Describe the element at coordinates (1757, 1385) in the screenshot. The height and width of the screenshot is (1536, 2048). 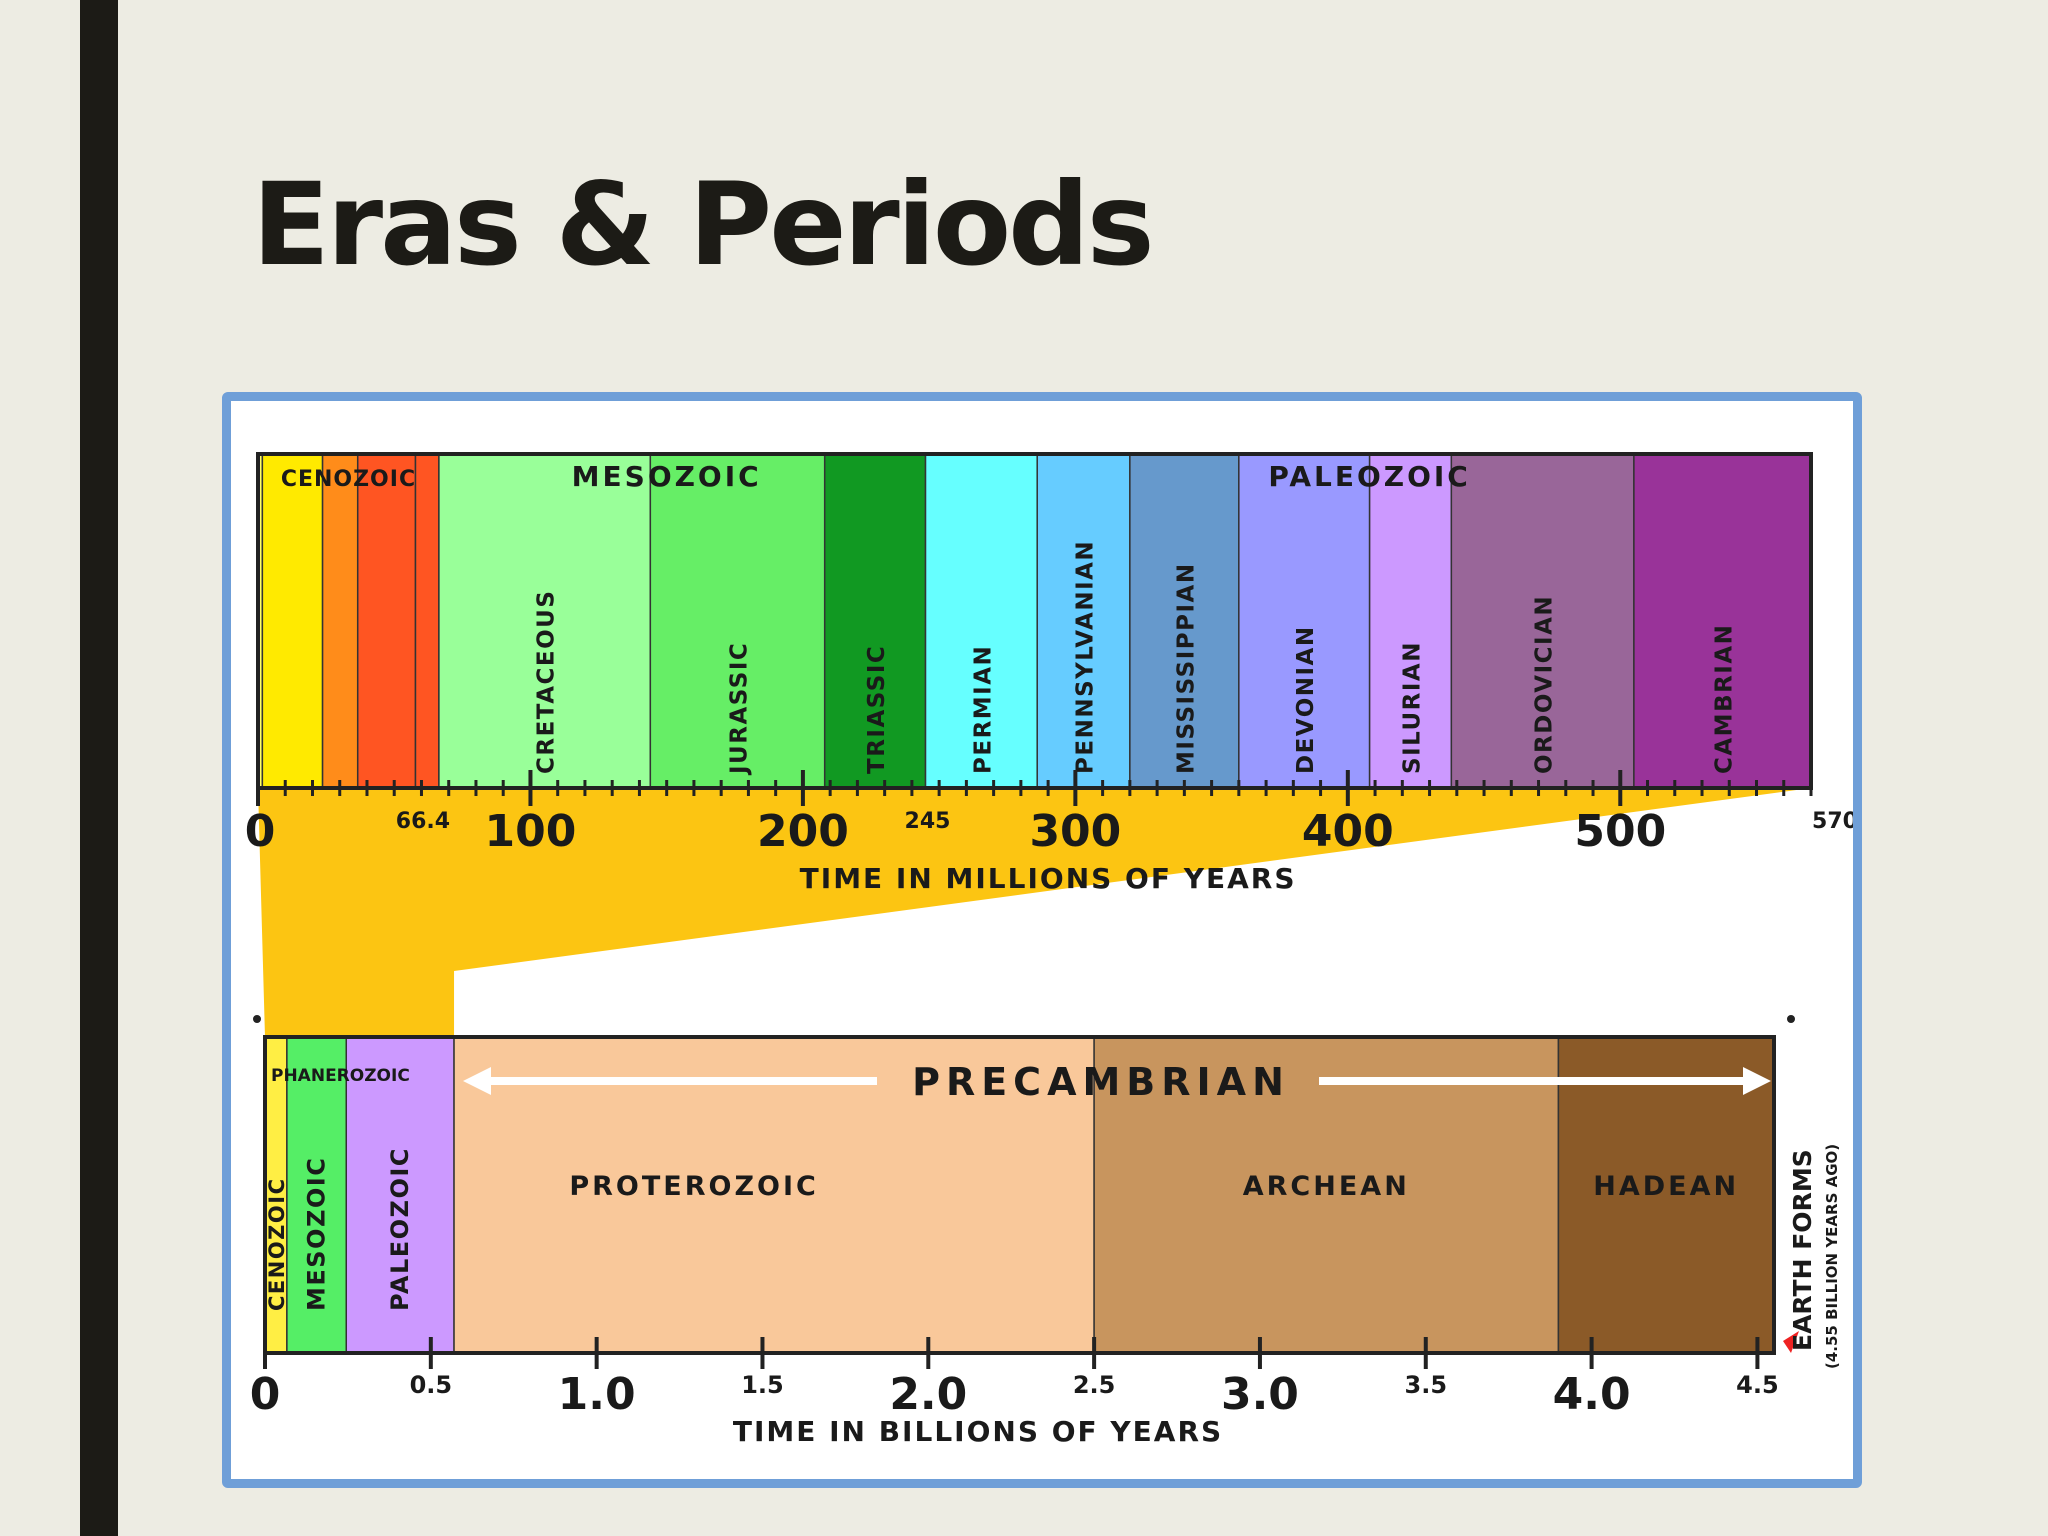
I see `billions-tick-label-small: 4.5` at that location.